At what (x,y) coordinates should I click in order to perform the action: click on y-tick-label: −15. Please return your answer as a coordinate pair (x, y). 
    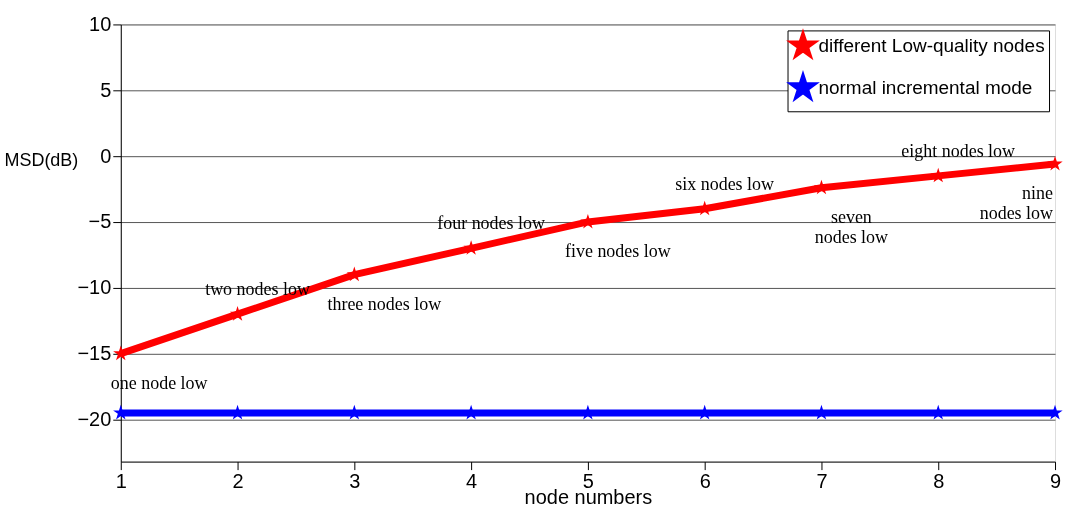
    Looking at the image, I should click on (94, 353).